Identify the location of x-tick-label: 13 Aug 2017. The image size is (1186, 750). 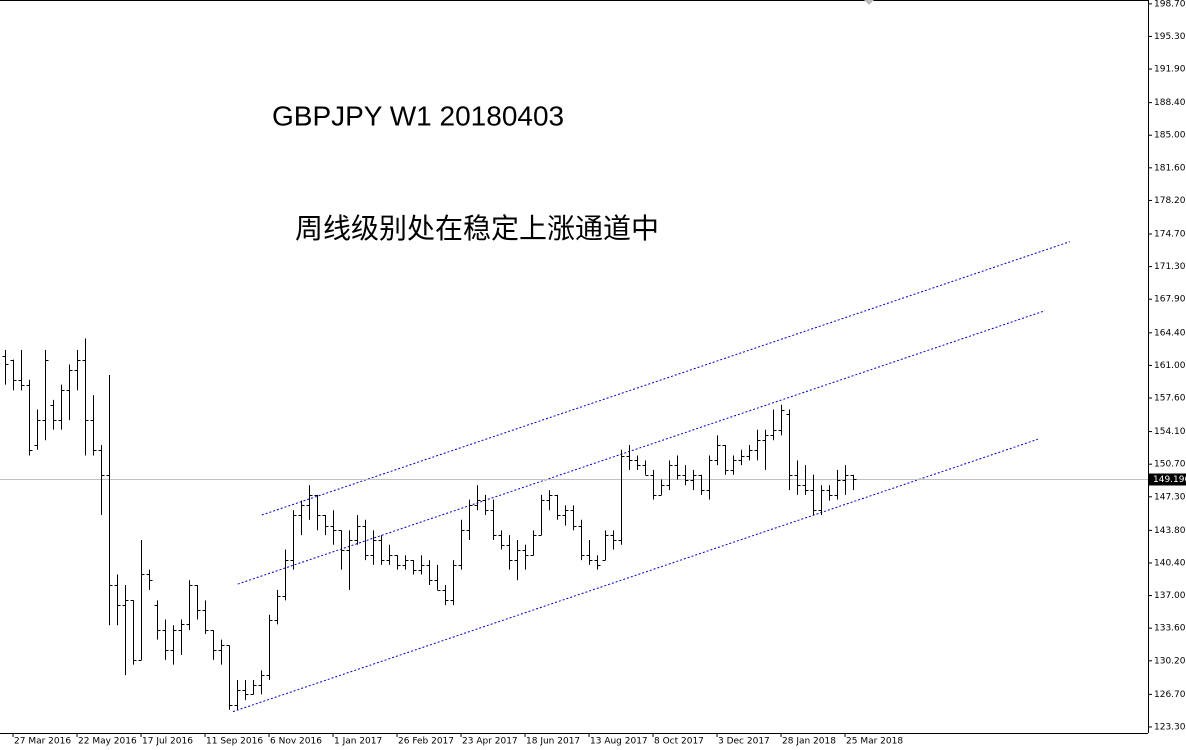
(619, 742).